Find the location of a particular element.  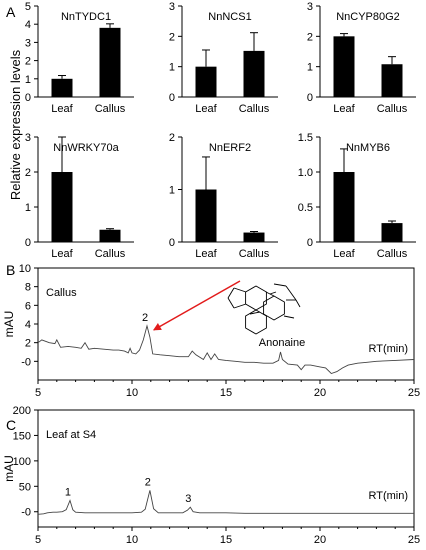

chart-title: NnCYP80G2 is located at coordinates (368, 17).